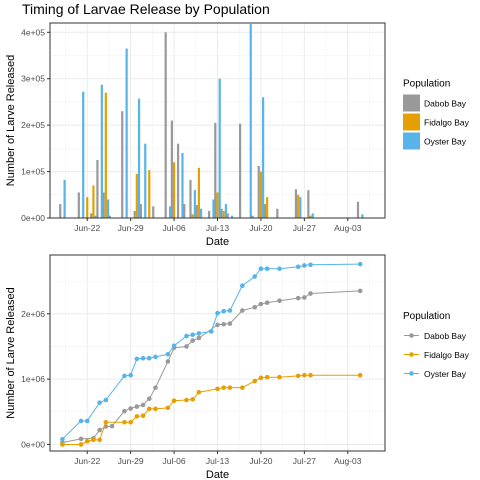 The width and height of the screenshot is (480, 480). What do you see at coordinates (217, 474) in the screenshot?
I see `x-axis-title: Date` at bounding box center [217, 474].